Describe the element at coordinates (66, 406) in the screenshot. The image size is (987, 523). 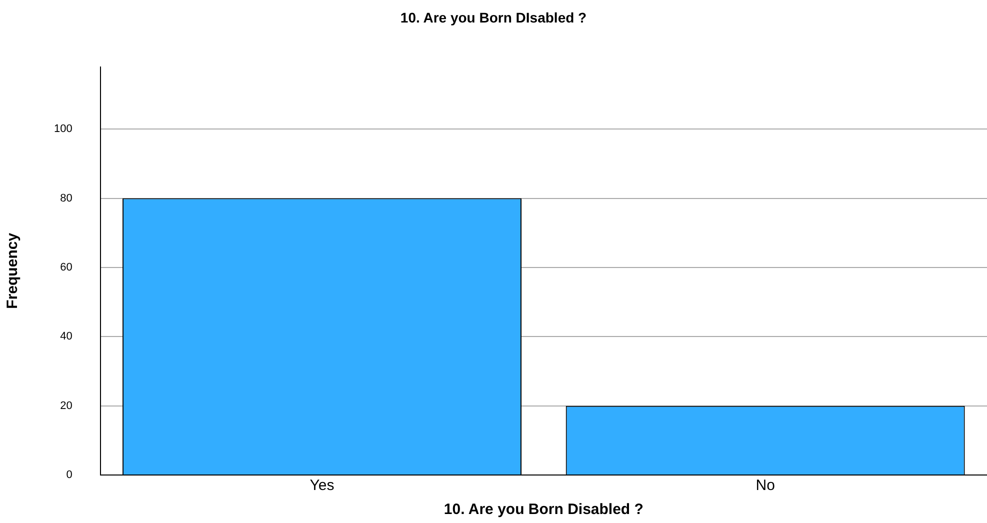
I see `y-tick-label: 20` at that location.